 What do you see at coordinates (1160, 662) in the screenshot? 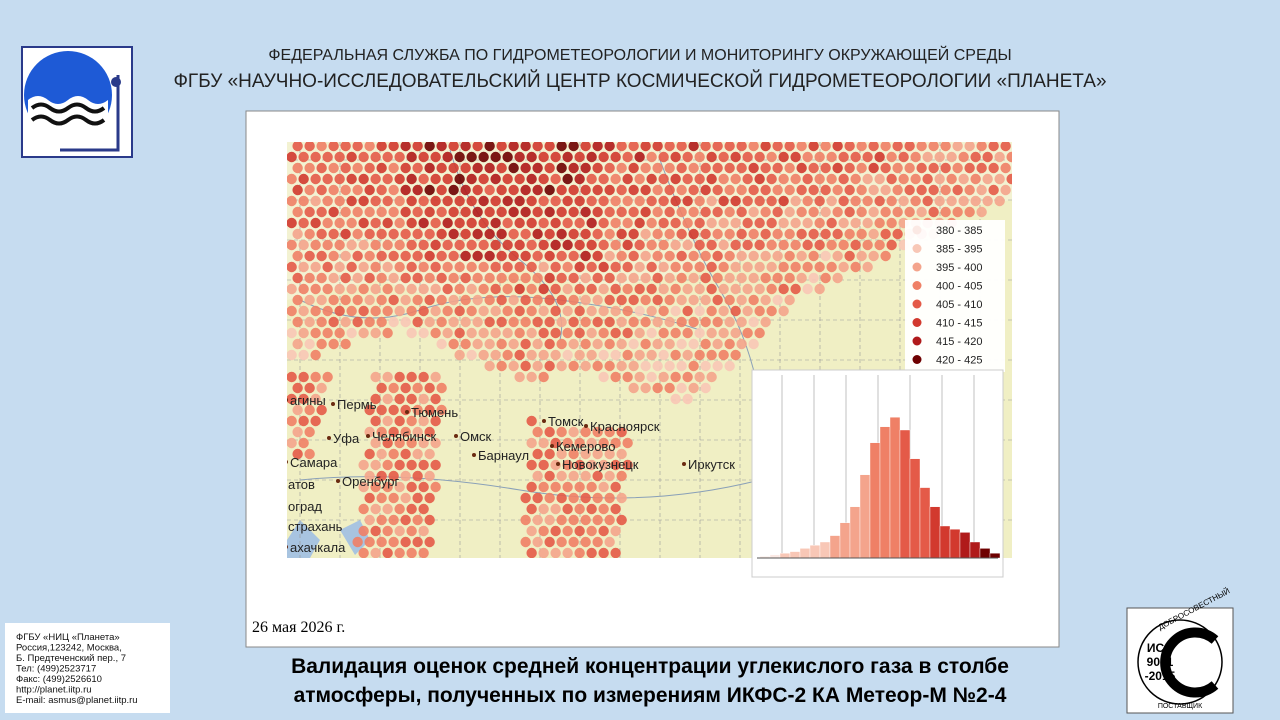
I see `badge-text: 9001` at bounding box center [1160, 662].